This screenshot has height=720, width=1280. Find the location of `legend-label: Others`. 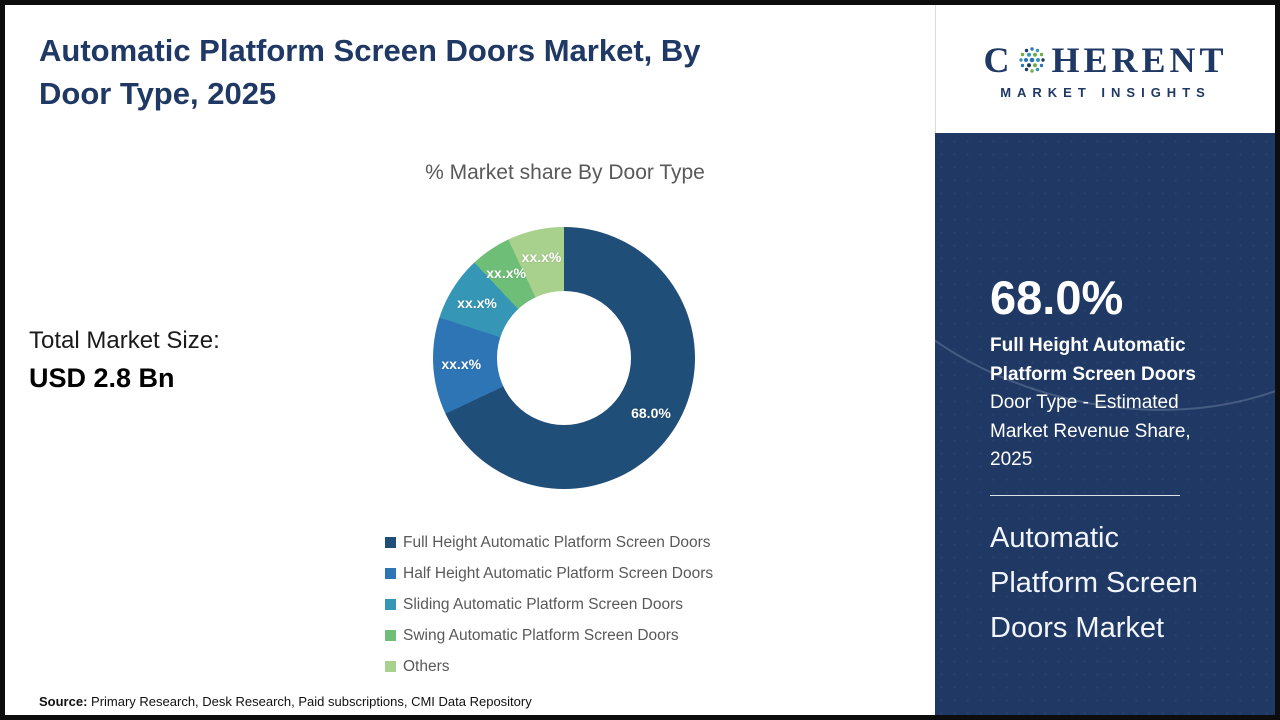

legend-label: Others is located at coordinates (426, 666).